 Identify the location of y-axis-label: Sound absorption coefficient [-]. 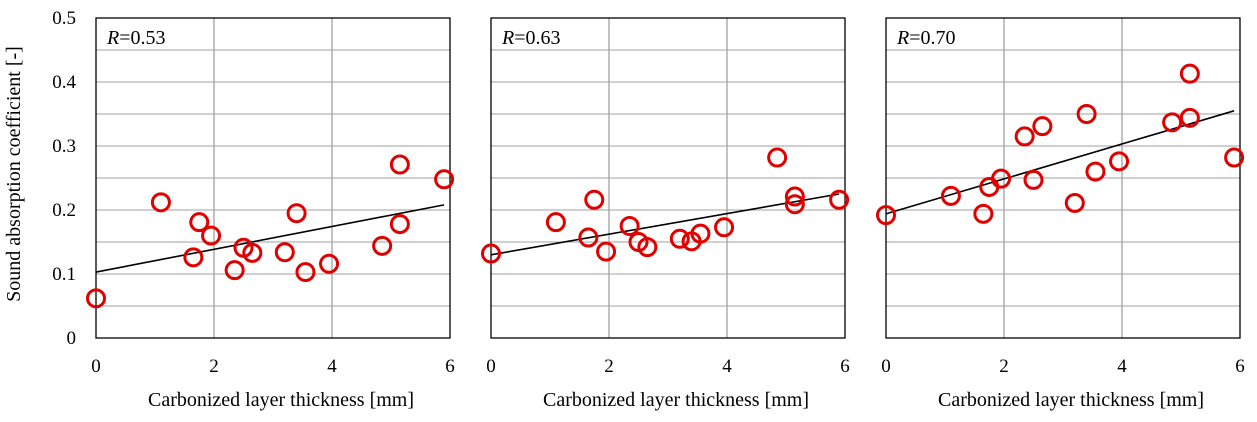
(14, 174).